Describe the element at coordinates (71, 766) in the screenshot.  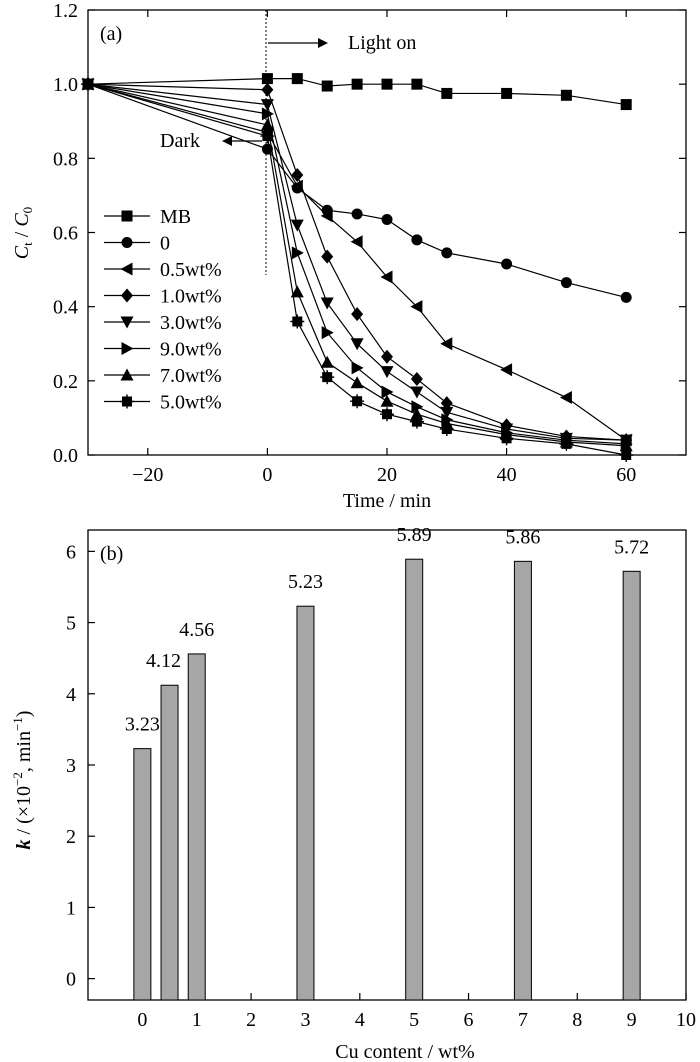
I see `panel-b-y-tick-label: 3` at that location.